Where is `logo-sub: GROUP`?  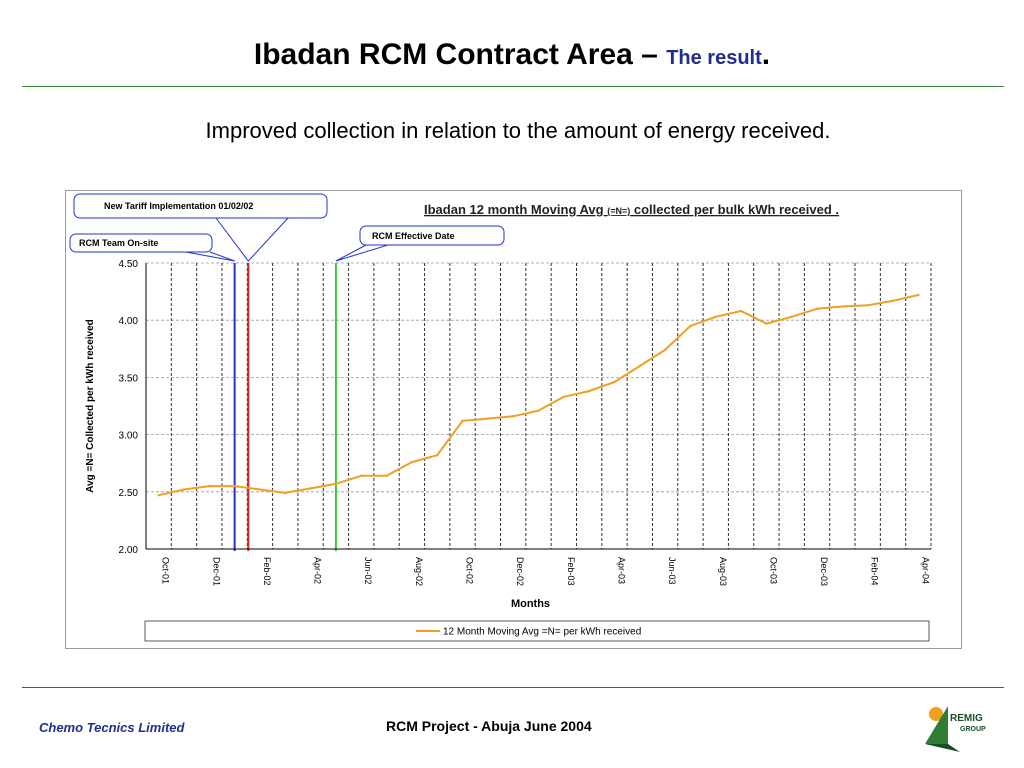 logo-sub: GROUP is located at coordinates (973, 729).